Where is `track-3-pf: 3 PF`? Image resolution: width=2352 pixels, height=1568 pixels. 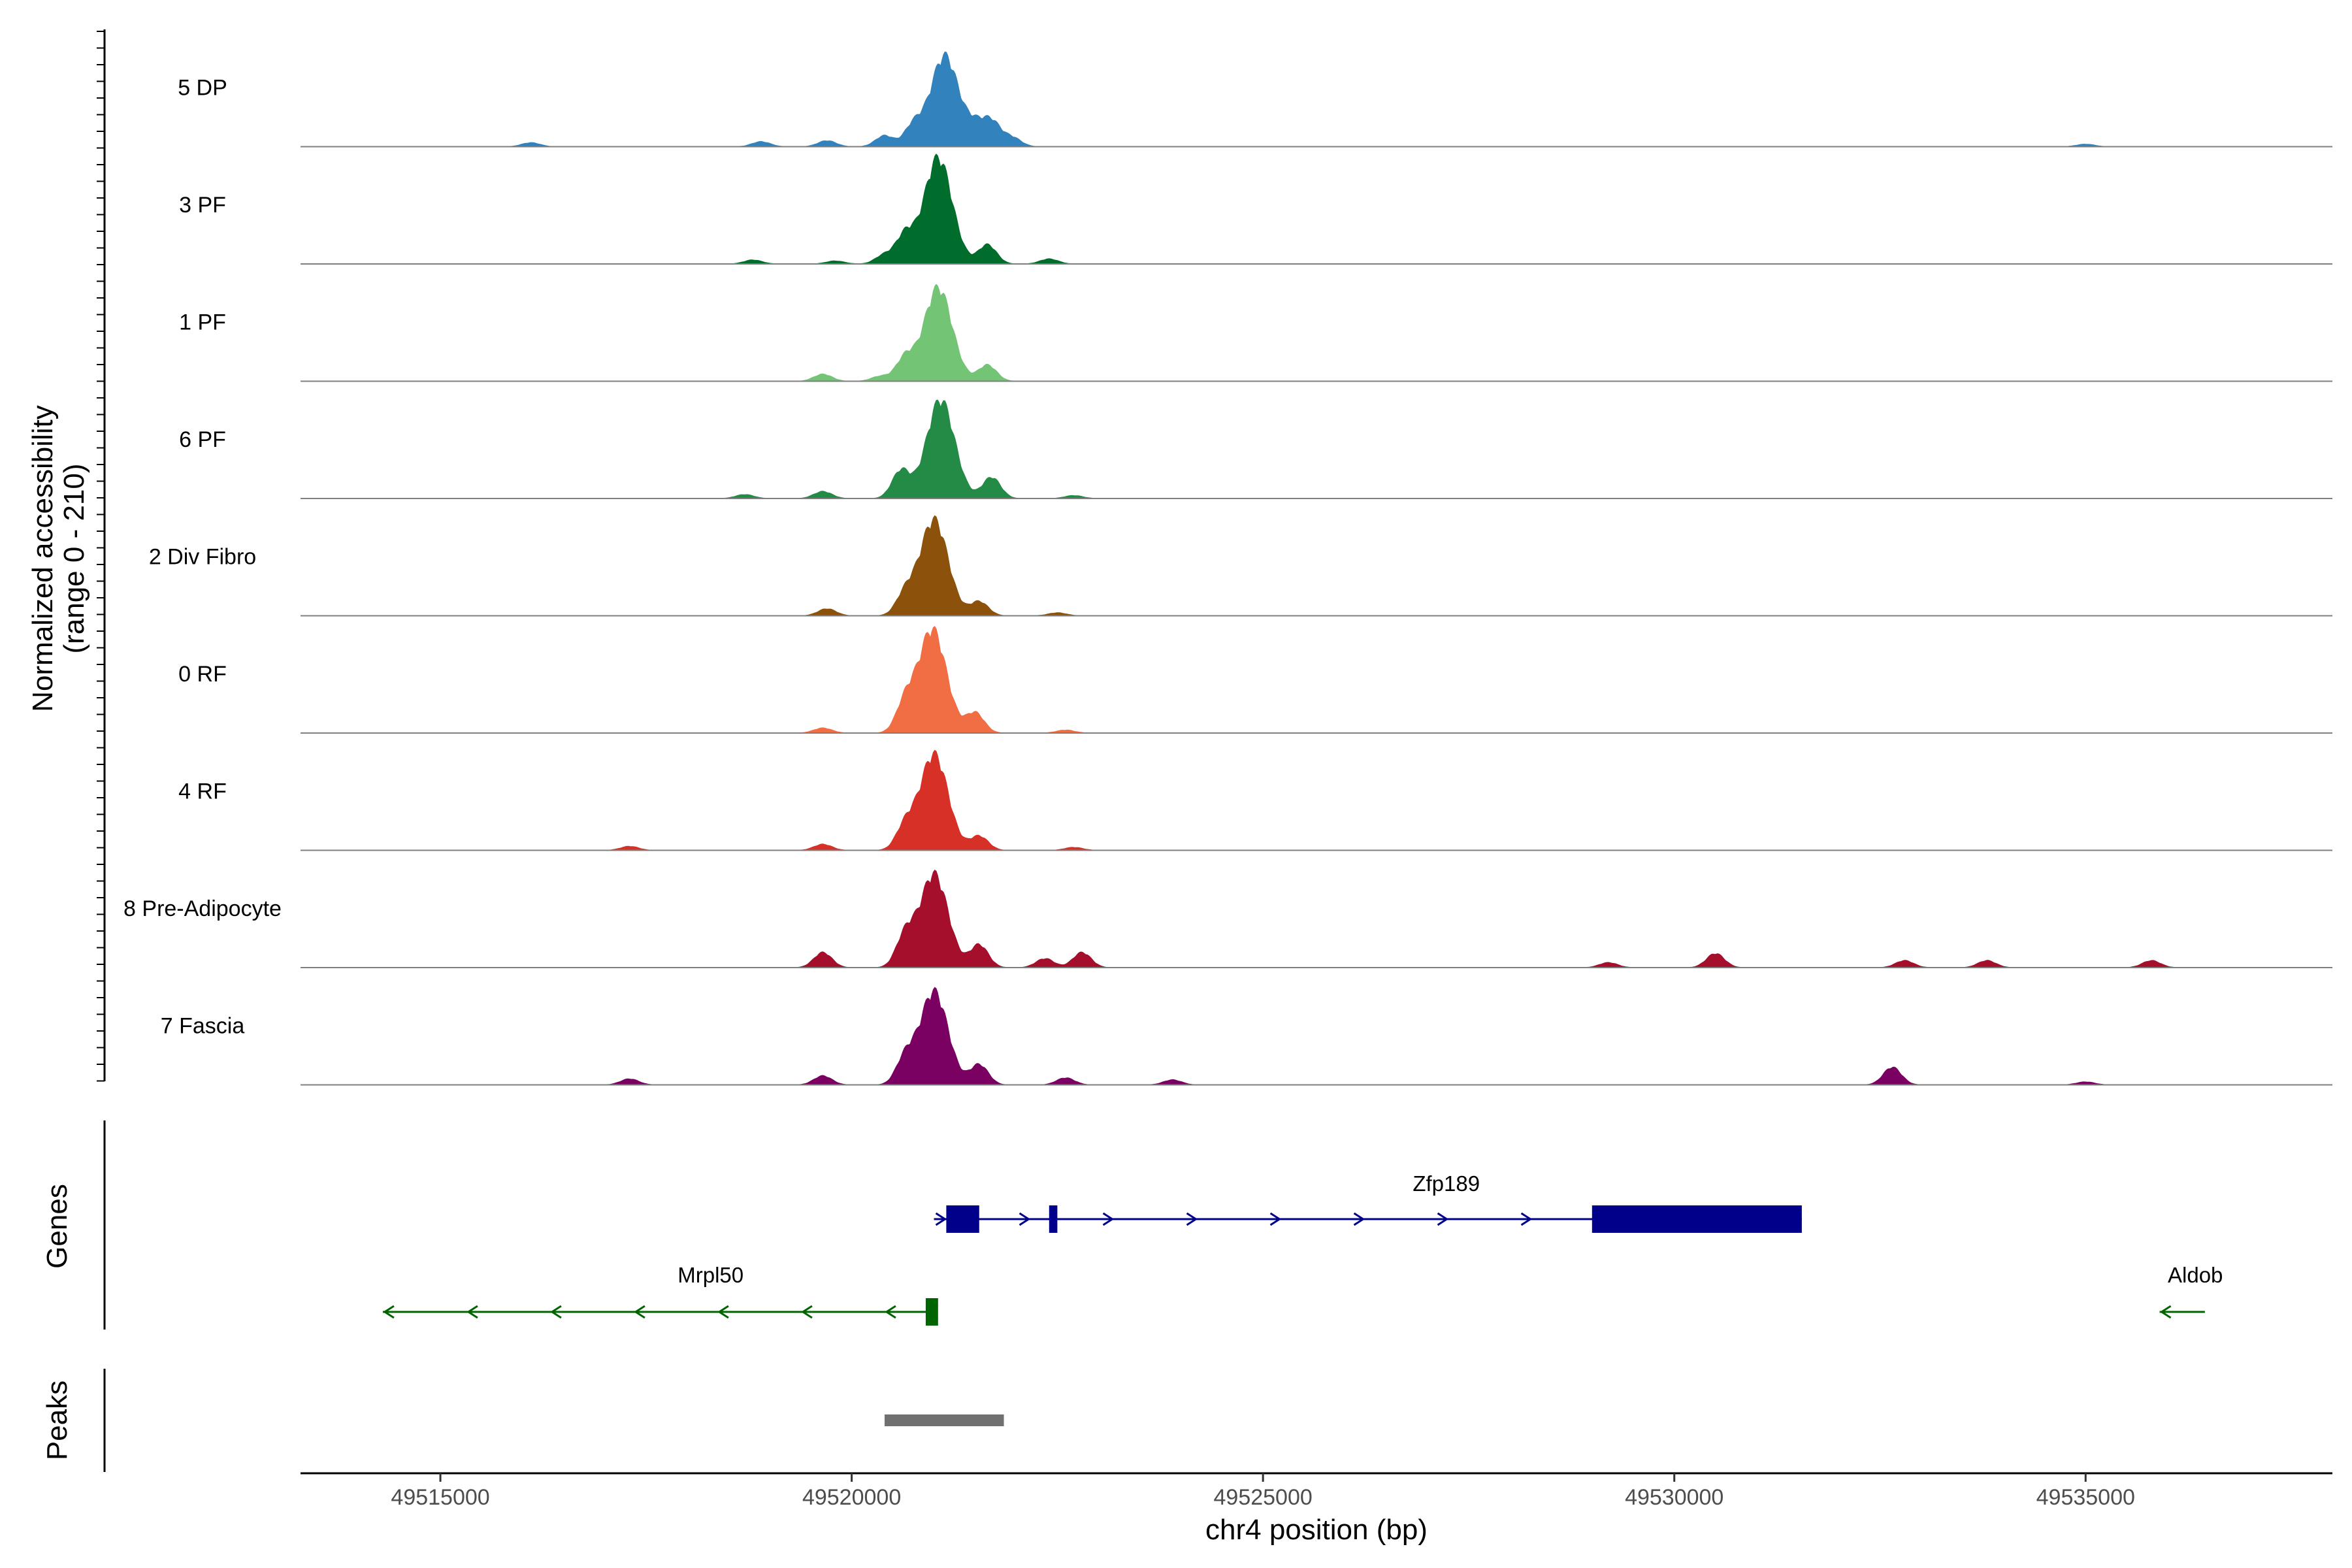
track-3-pf: 3 PF is located at coordinates (1255, 209).